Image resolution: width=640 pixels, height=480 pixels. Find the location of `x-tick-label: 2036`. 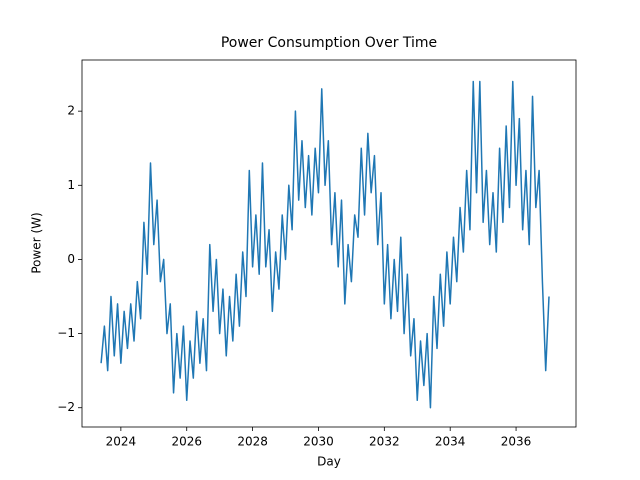

x-tick-label: 2036 is located at coordinates (516, 442).